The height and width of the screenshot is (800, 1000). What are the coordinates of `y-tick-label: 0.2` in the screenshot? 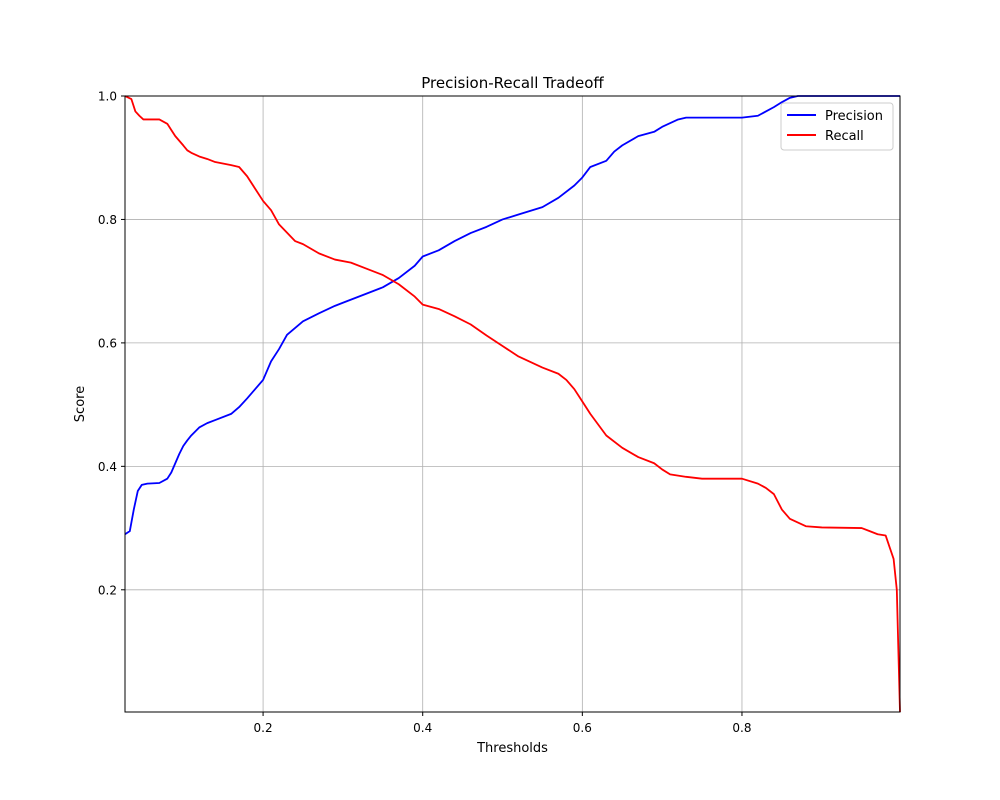 It's located at (107, 590).